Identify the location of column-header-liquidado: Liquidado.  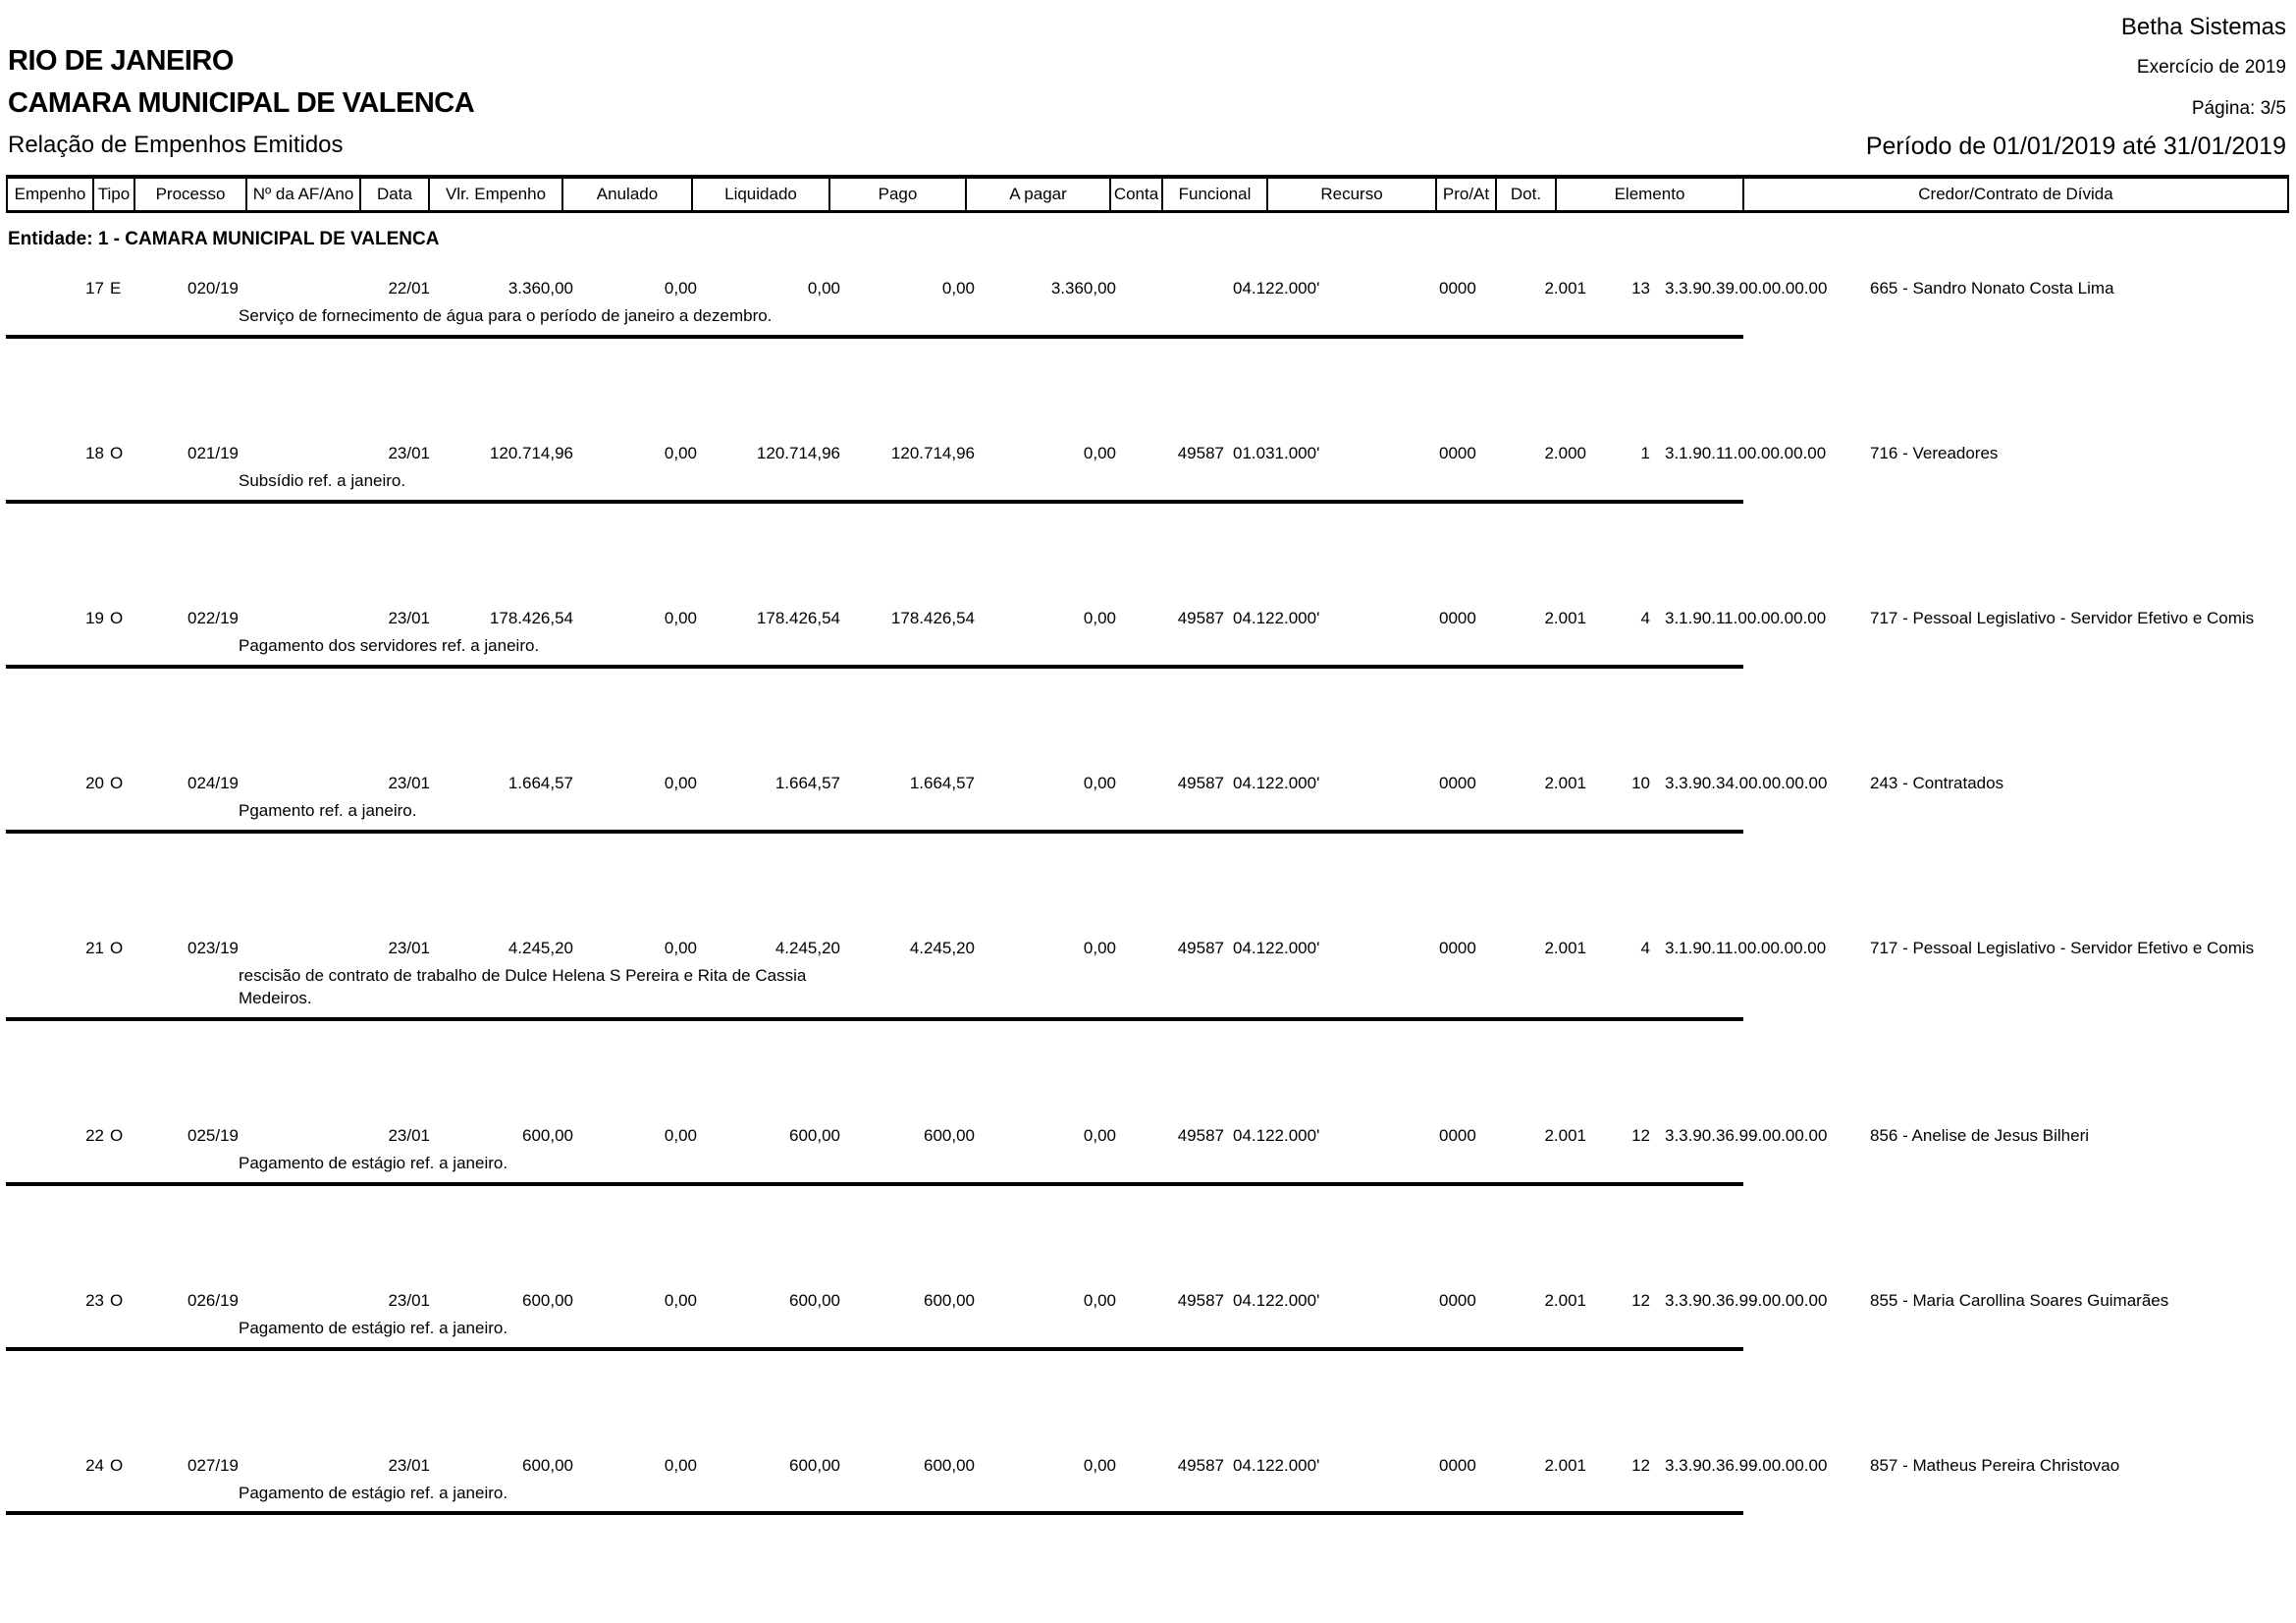
(760, 195).